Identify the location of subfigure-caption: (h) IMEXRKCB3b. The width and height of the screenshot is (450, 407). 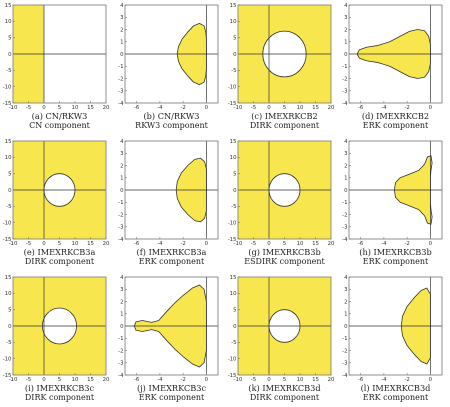
(395, 252).